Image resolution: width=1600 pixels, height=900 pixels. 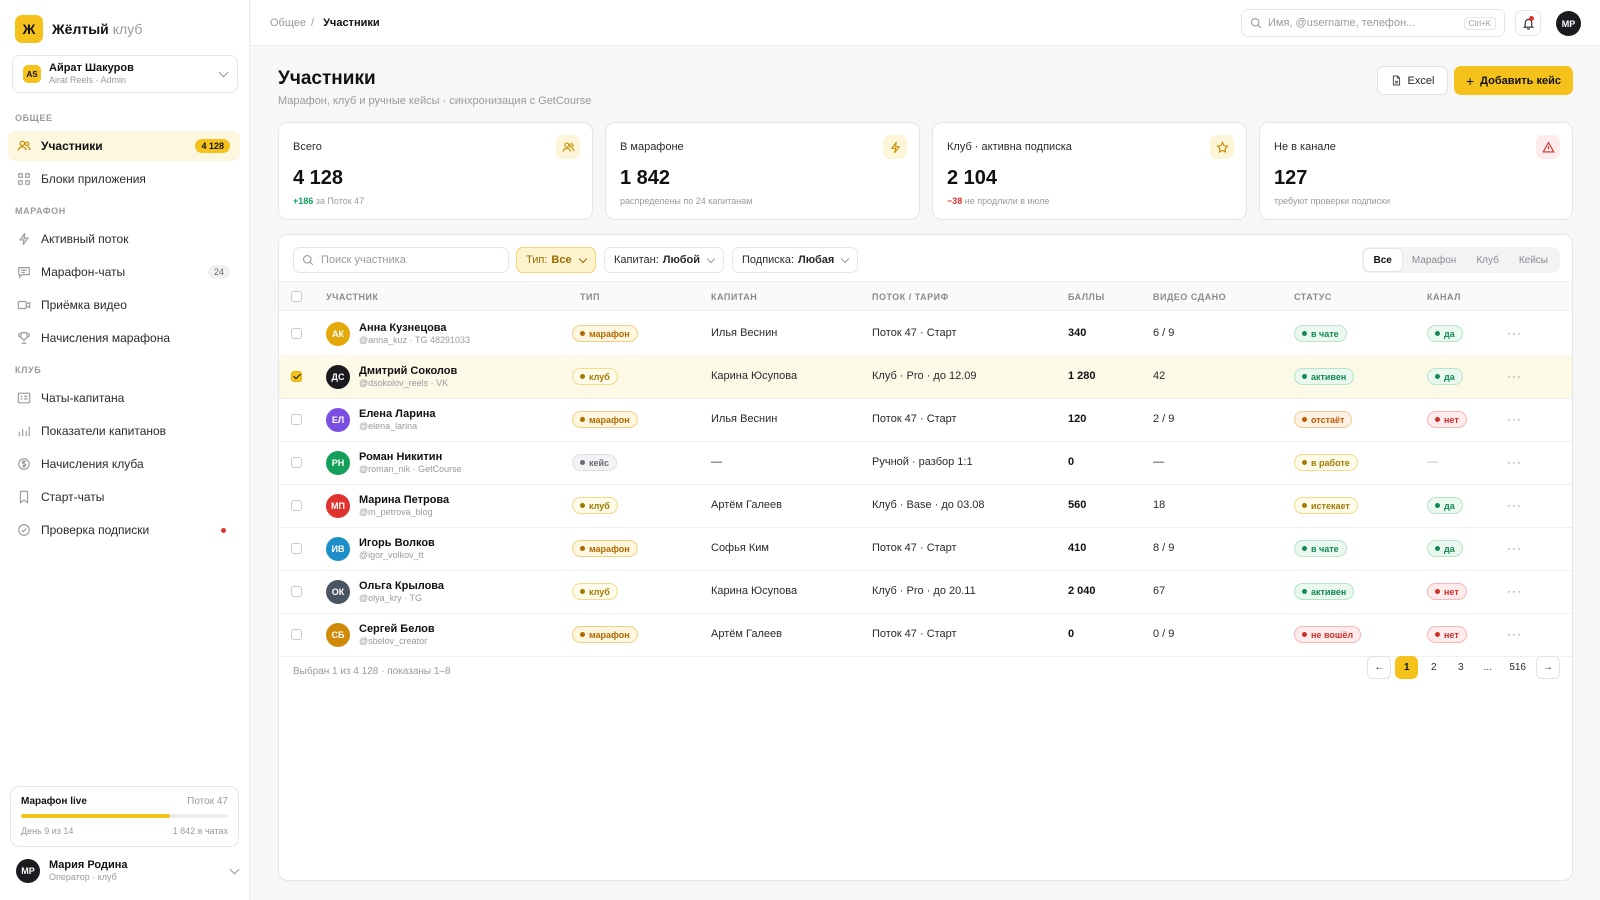 What do you see at coordinates (1159, 376) in the screenshot?
I see `video-cell: 42` at bounding box center [1159, 376].